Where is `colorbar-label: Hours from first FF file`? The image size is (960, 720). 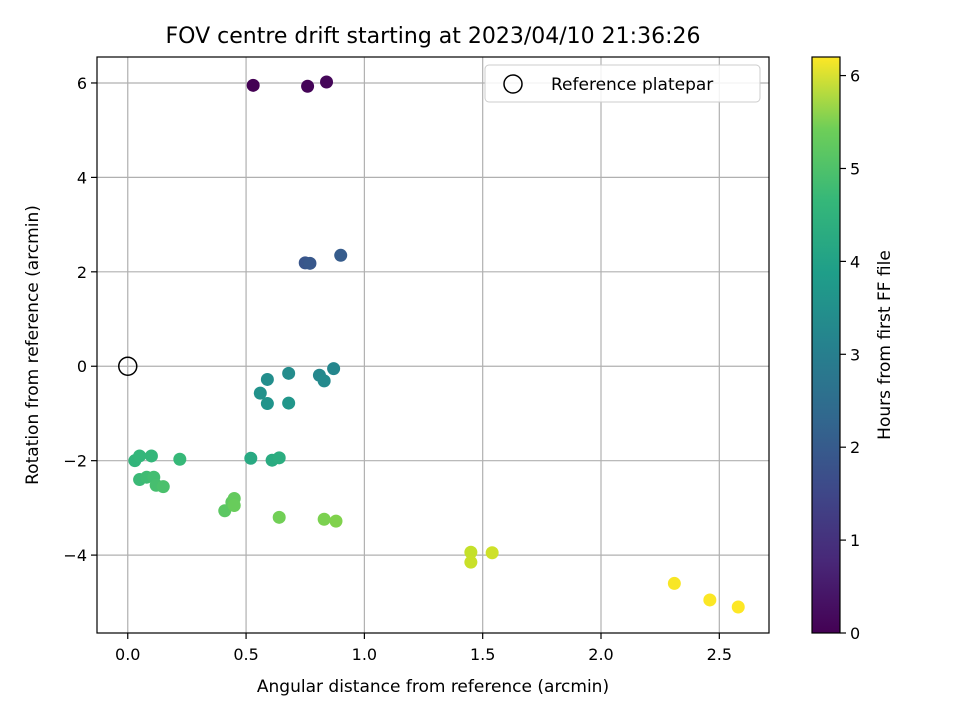 colorbar-label: Hours from first FF file is located at coordinates (885, 345).